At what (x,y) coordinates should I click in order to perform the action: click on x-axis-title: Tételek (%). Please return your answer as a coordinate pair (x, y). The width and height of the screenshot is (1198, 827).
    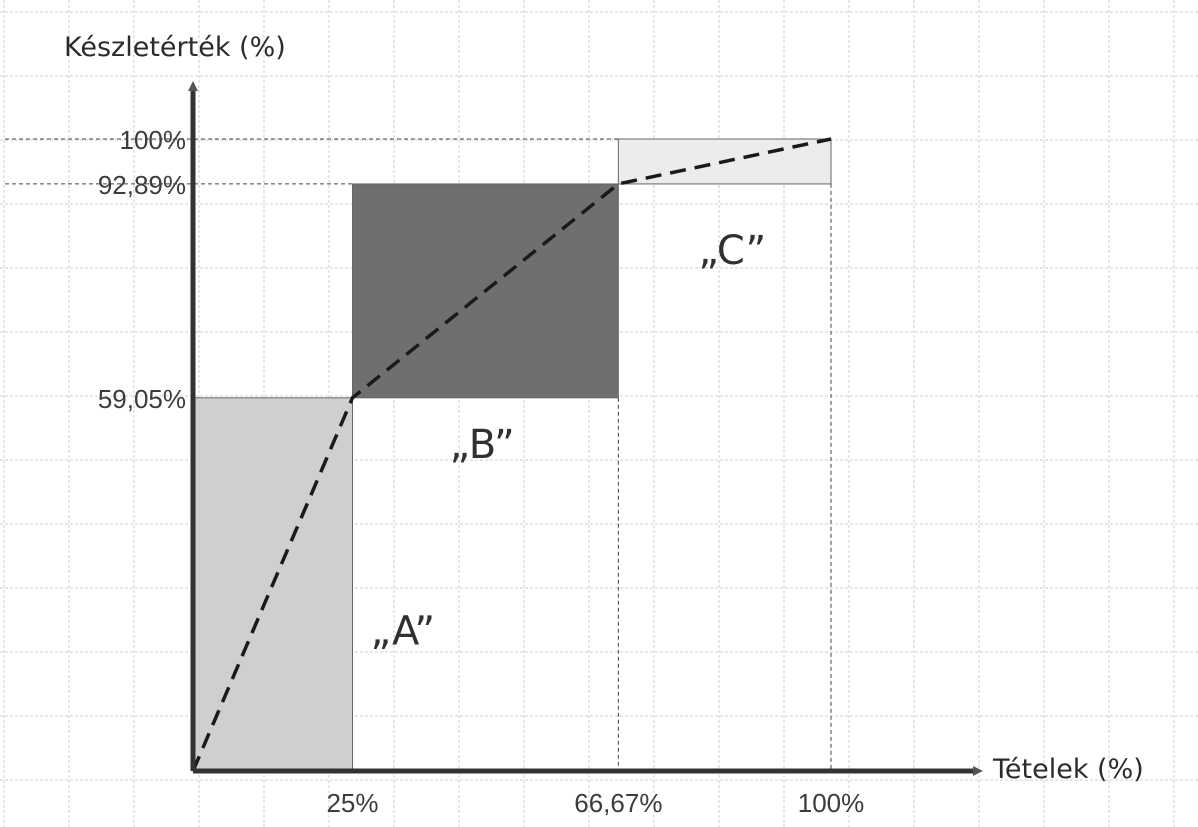
    Looking at the image, I should click on (1068, 769).